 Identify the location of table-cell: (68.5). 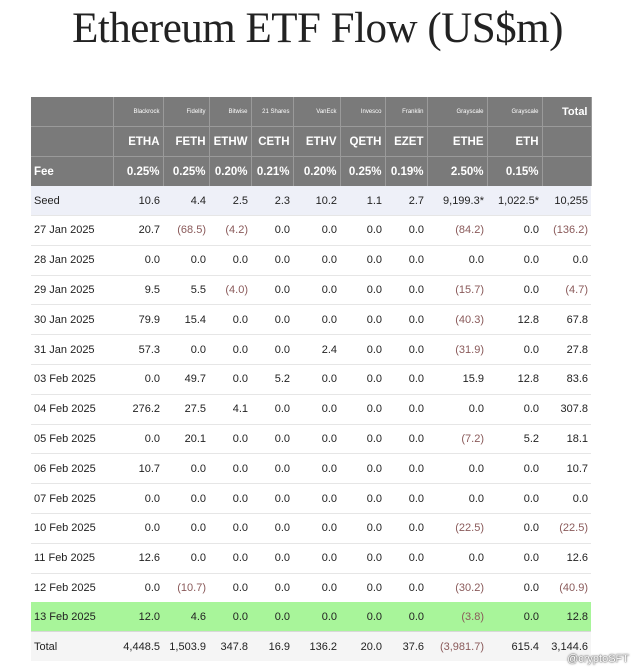
(186, 230).